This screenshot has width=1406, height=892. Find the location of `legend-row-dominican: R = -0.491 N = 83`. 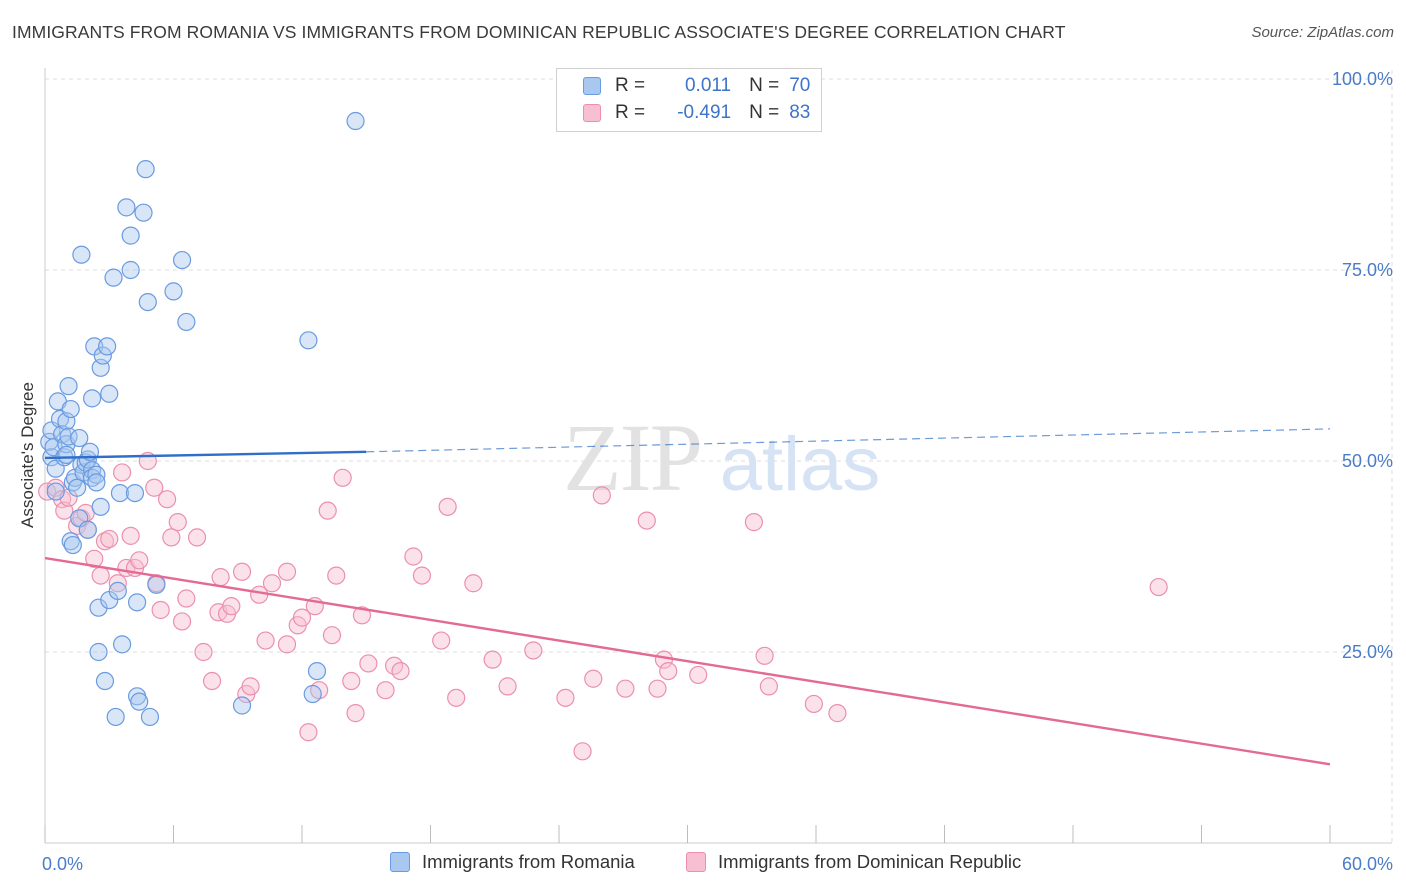

legend-row-dominican: R = -0.491 N = 83 is located at coordinates (696, 113).